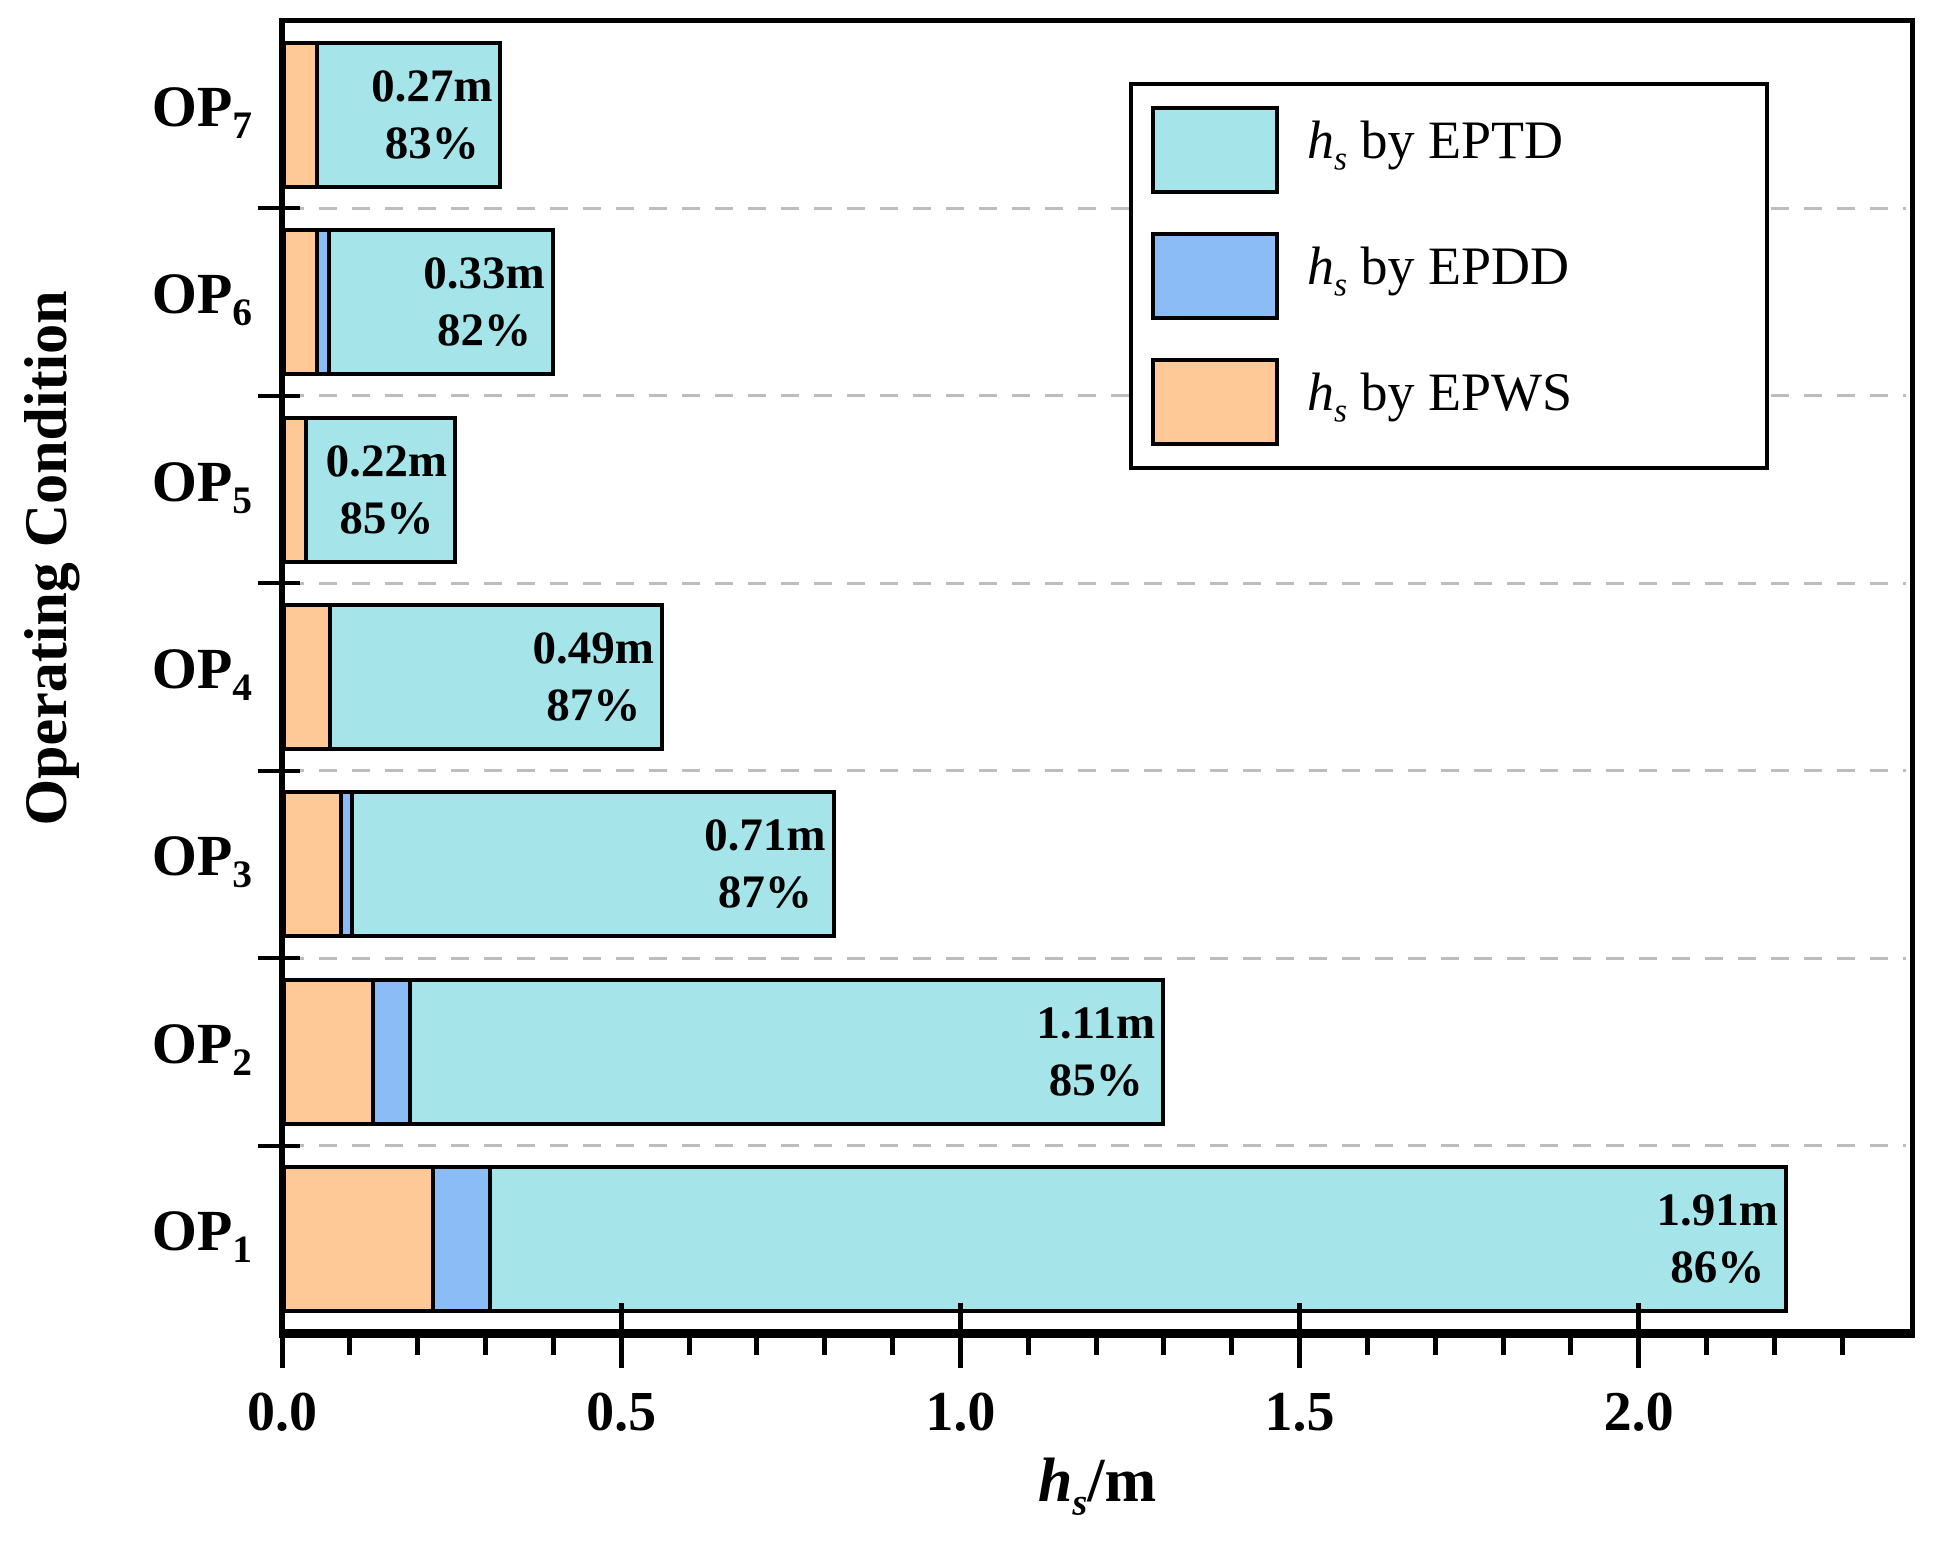  Describe the element at coordinates (201, 297) in the screenshot. I see `category-label-op6: OP6` at that location.